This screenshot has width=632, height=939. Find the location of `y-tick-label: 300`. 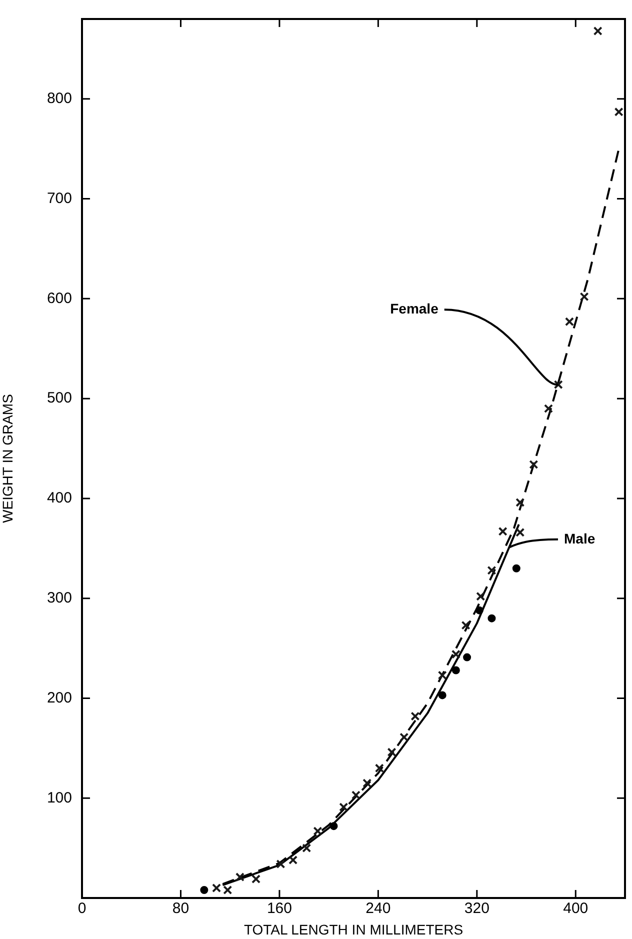

y-tick-label: 300 is located at coordinates (59, 597).